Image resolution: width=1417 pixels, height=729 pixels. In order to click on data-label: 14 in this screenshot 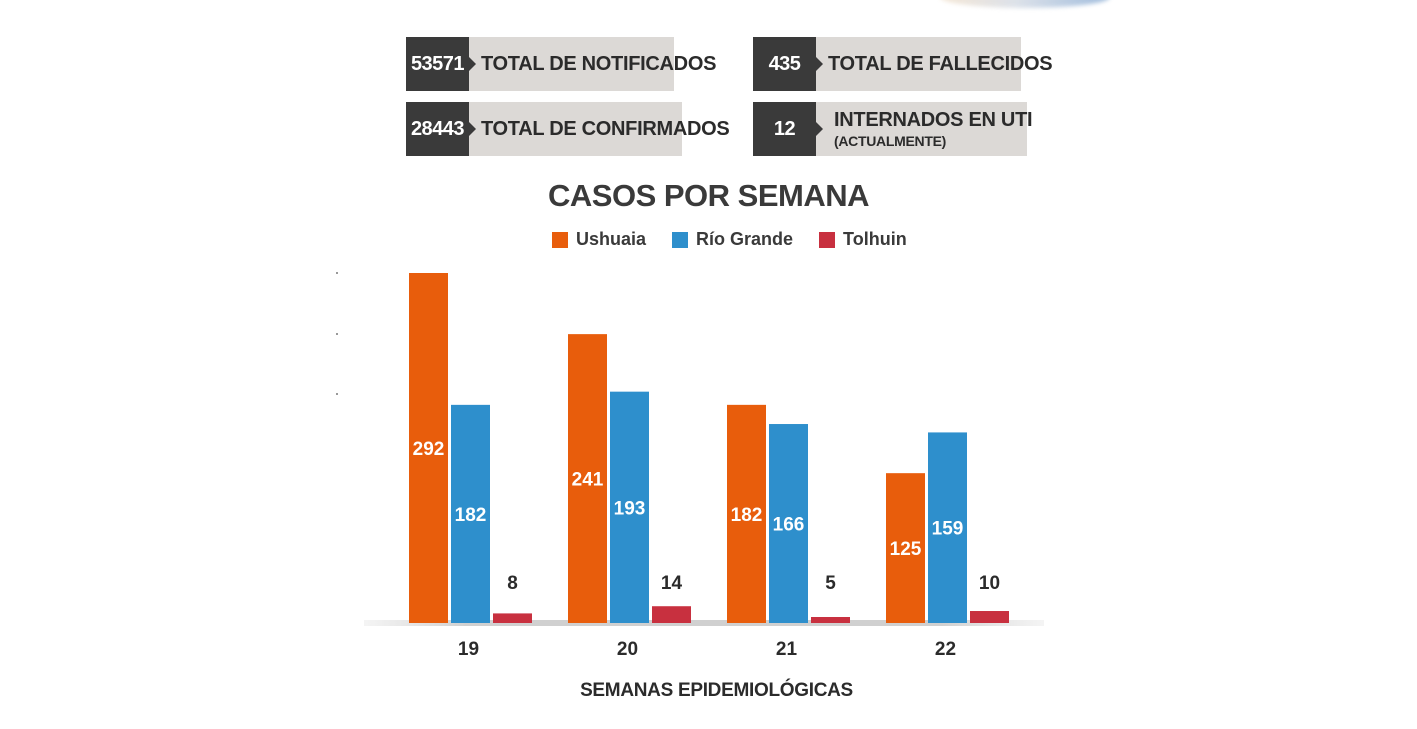, I will do `click(672, 583)`.